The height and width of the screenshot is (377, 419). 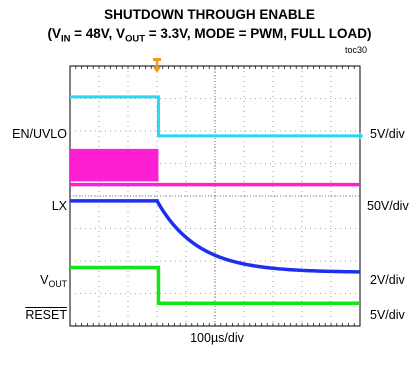 I want to click on marker-en-uvlo, so click(x=361, y=136).